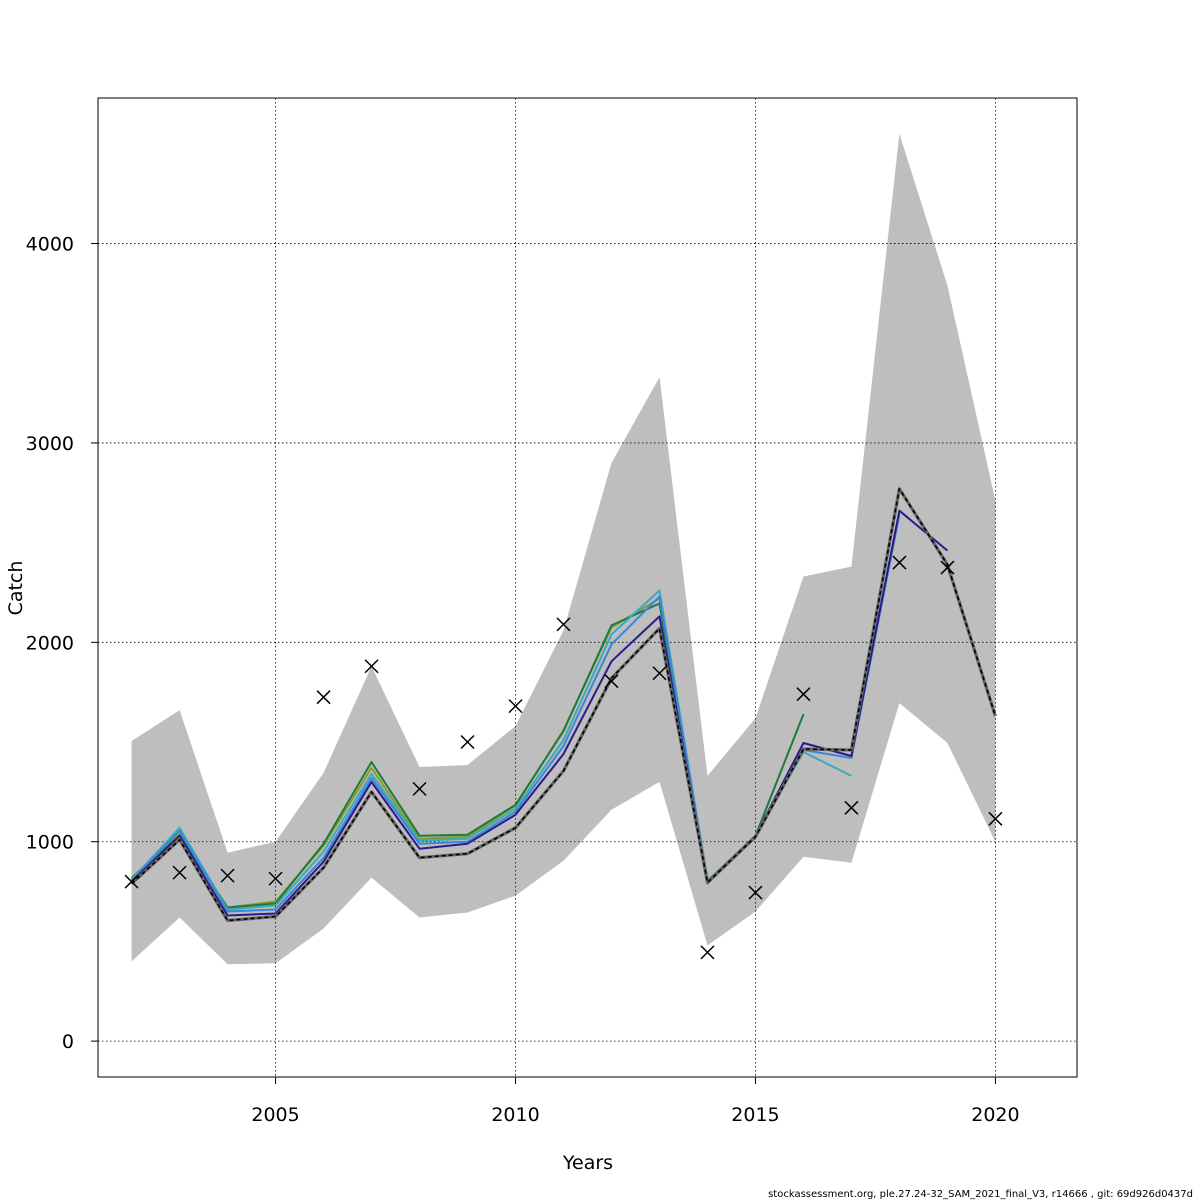 This screenshot has height=1200, width=1200. I want to click on observed-point-2007, so click(371, 666).